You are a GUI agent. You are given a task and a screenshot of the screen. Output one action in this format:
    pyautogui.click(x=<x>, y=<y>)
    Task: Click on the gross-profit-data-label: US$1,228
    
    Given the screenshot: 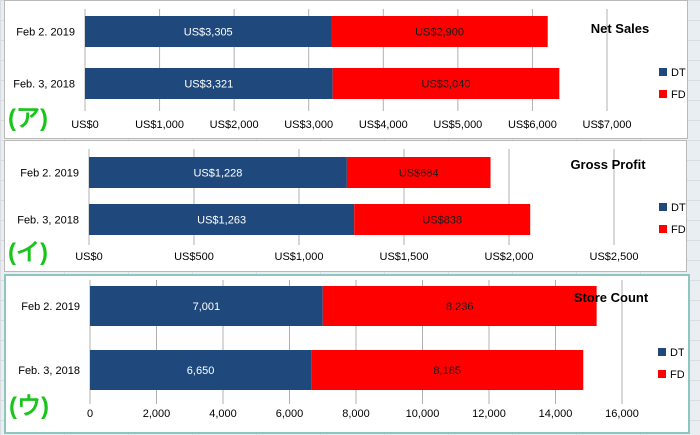 What is the action you would take?
    pyautogui.click(x=217, y=174)
    